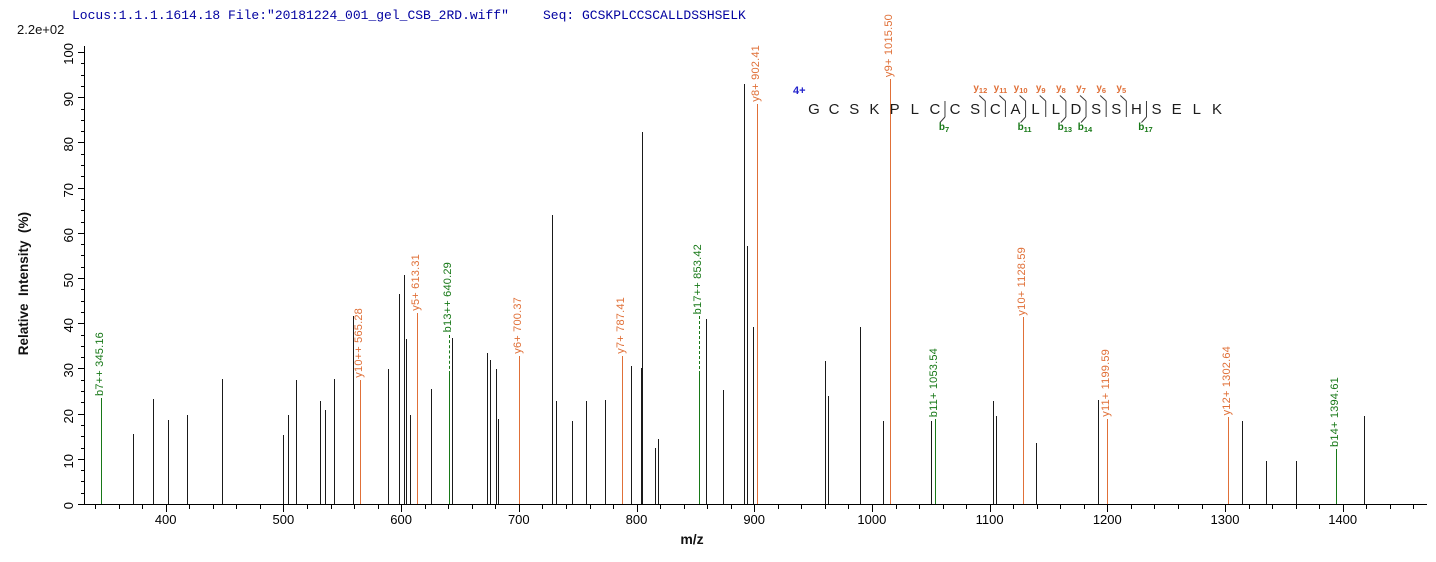 Image resolution: width=1436 pixels, height=562 pixels. Describe the element at coordinates (68, 280) in the screenshot. I see `y-tick-label: 50` at that location.